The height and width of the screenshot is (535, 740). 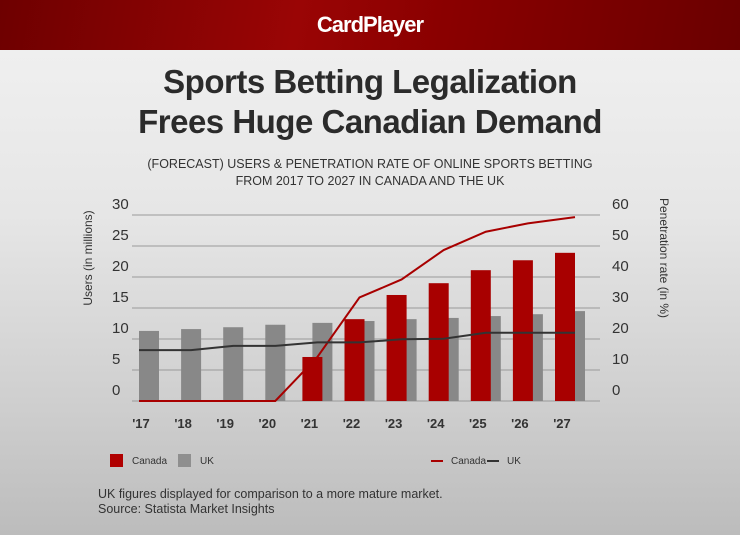 What do you see at coordinates (616, 390) in the screenshot?
I see `y2-tick-label: 0` at bounding box center [616, 390].